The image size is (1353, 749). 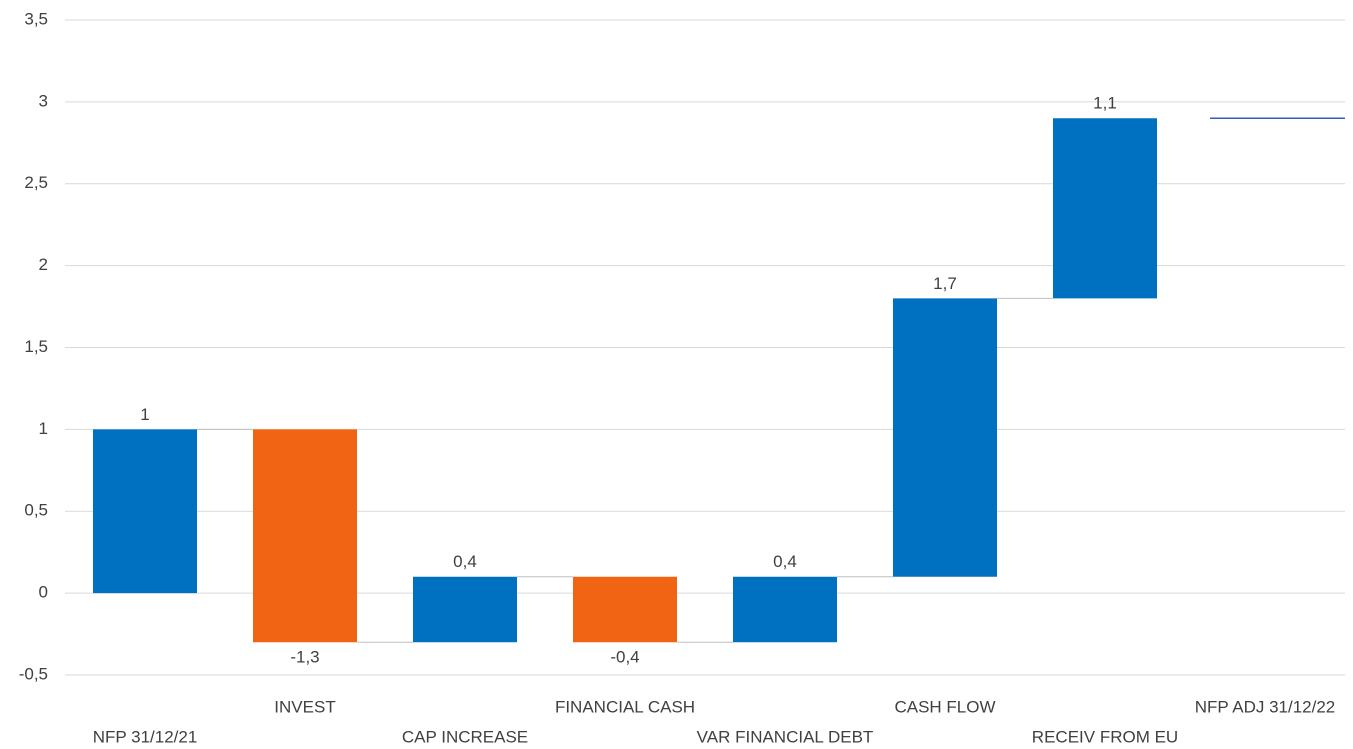 I want to click on y-tick-label: 2,5, so click(x=36, y=182).